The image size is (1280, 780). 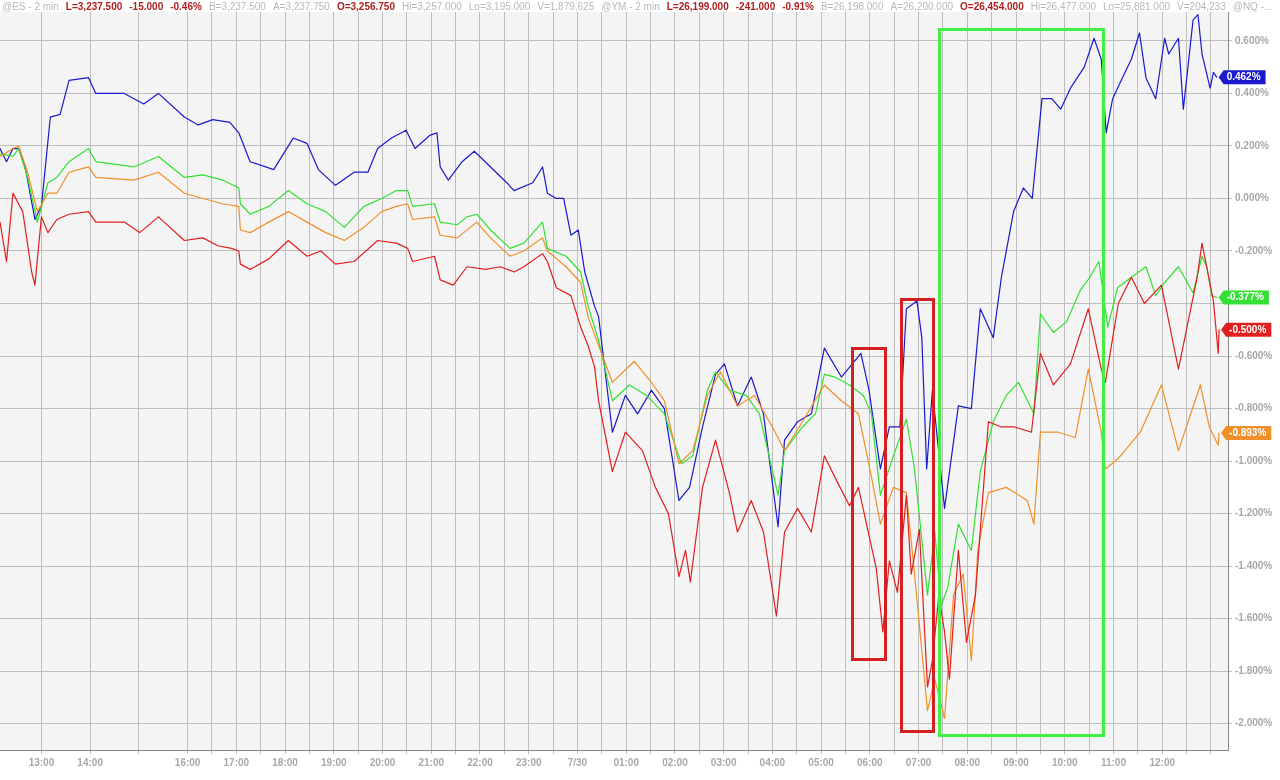 What do you see at coordinates (41, 762) in the screenshot?
I see `x-tick-label: 13:00` at bounding box center [41, 762].